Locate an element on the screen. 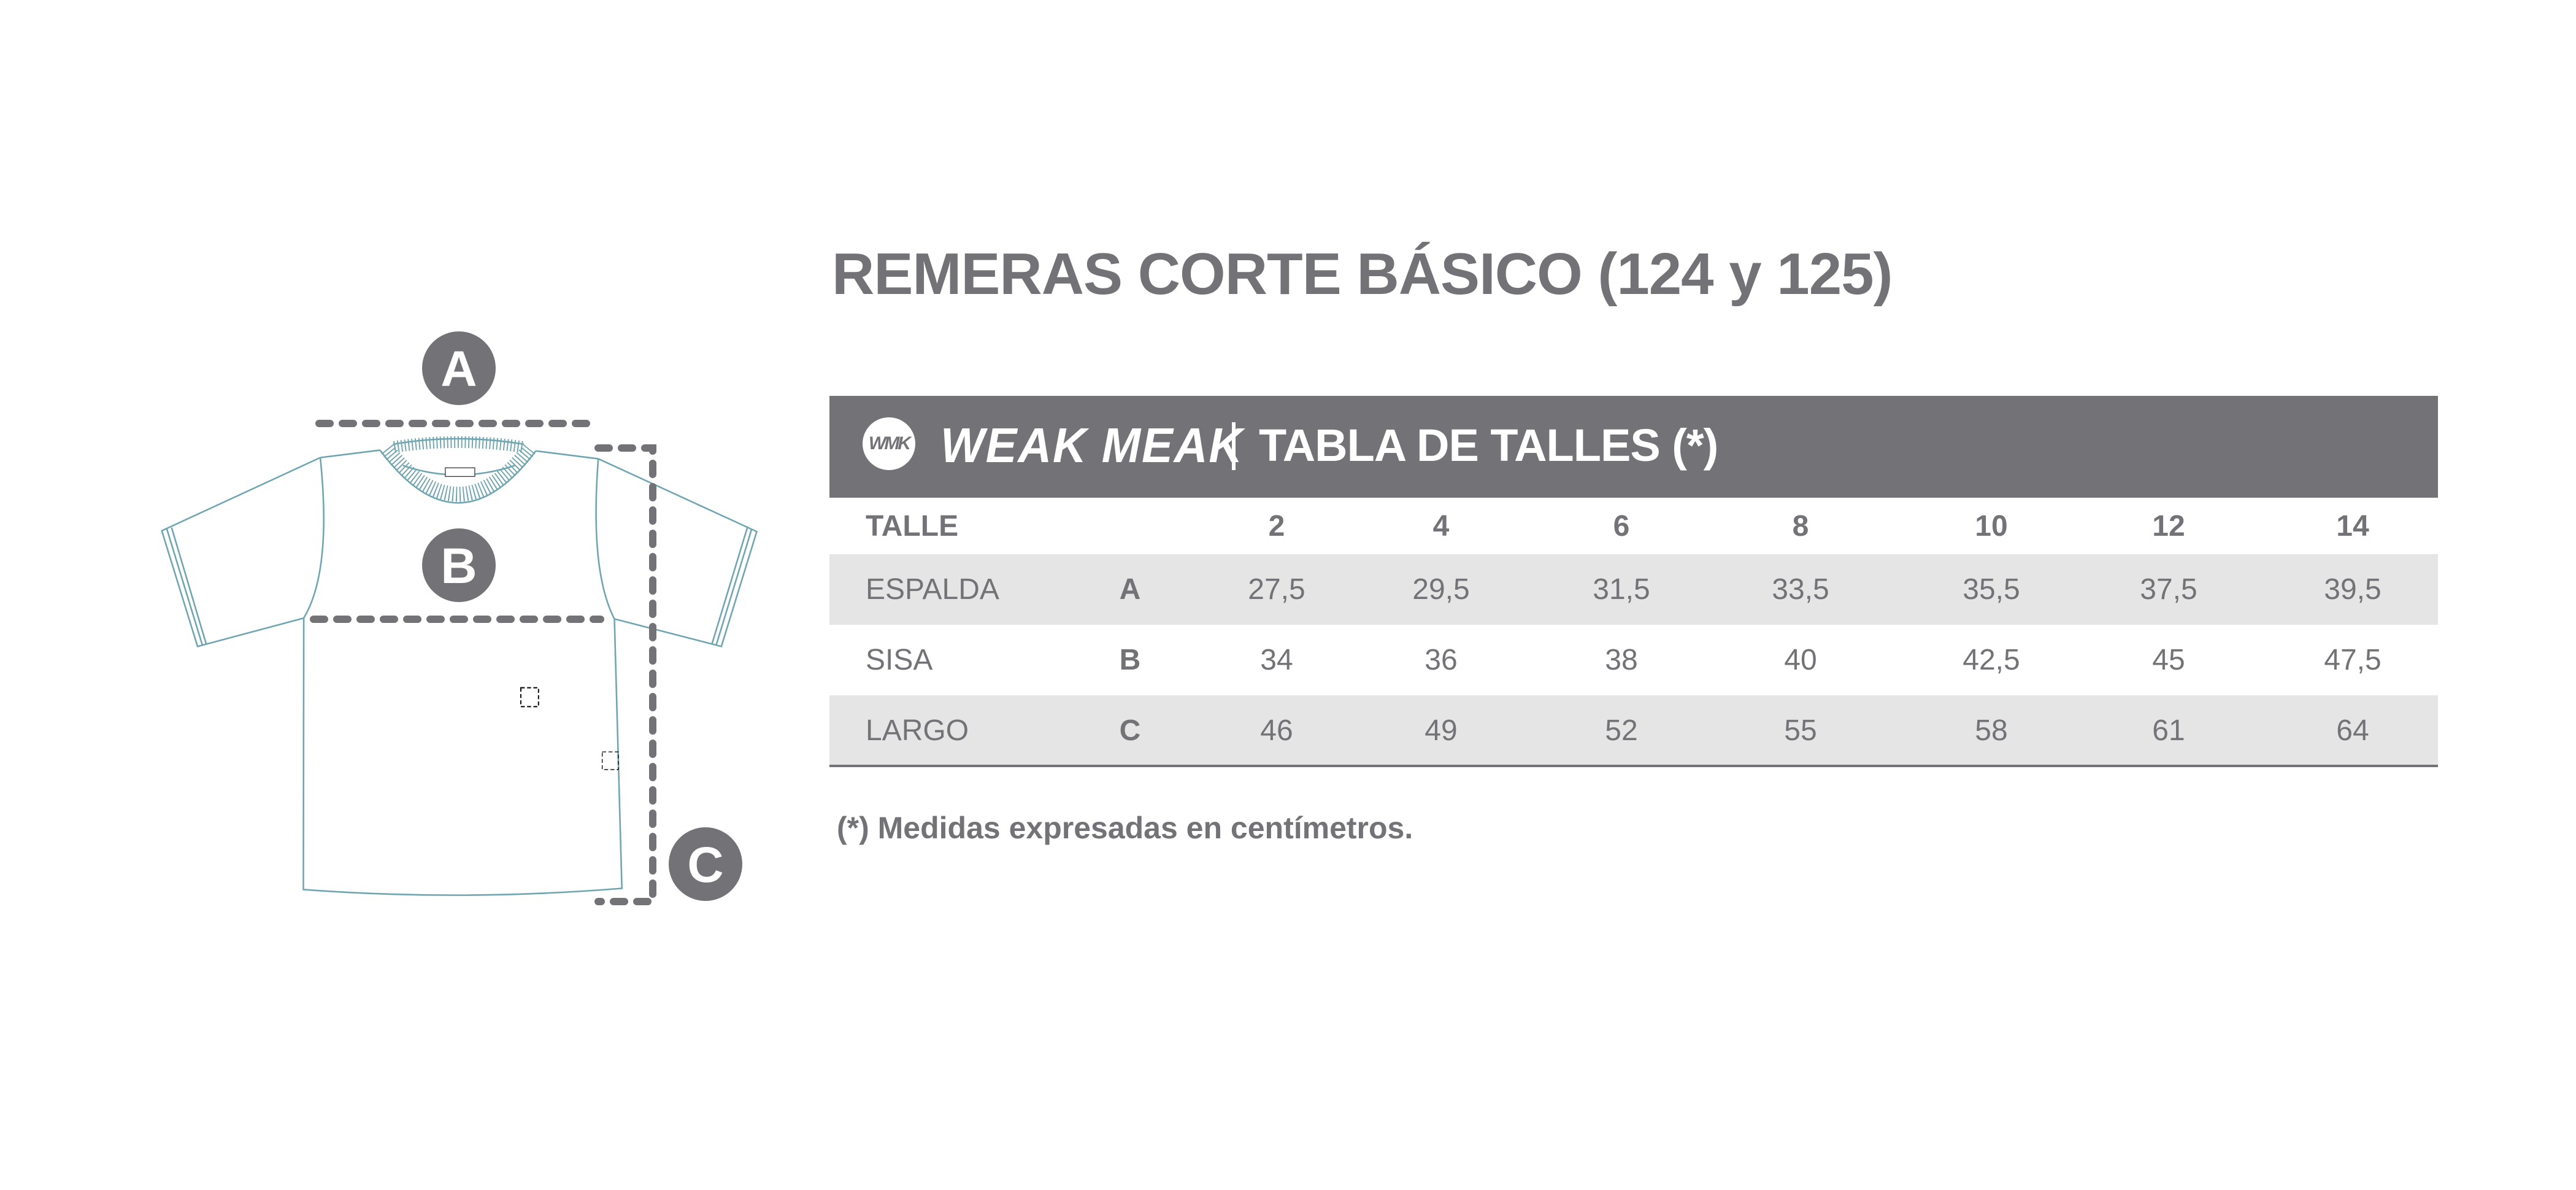  row-key: C is located at coordinates (1130, 730).